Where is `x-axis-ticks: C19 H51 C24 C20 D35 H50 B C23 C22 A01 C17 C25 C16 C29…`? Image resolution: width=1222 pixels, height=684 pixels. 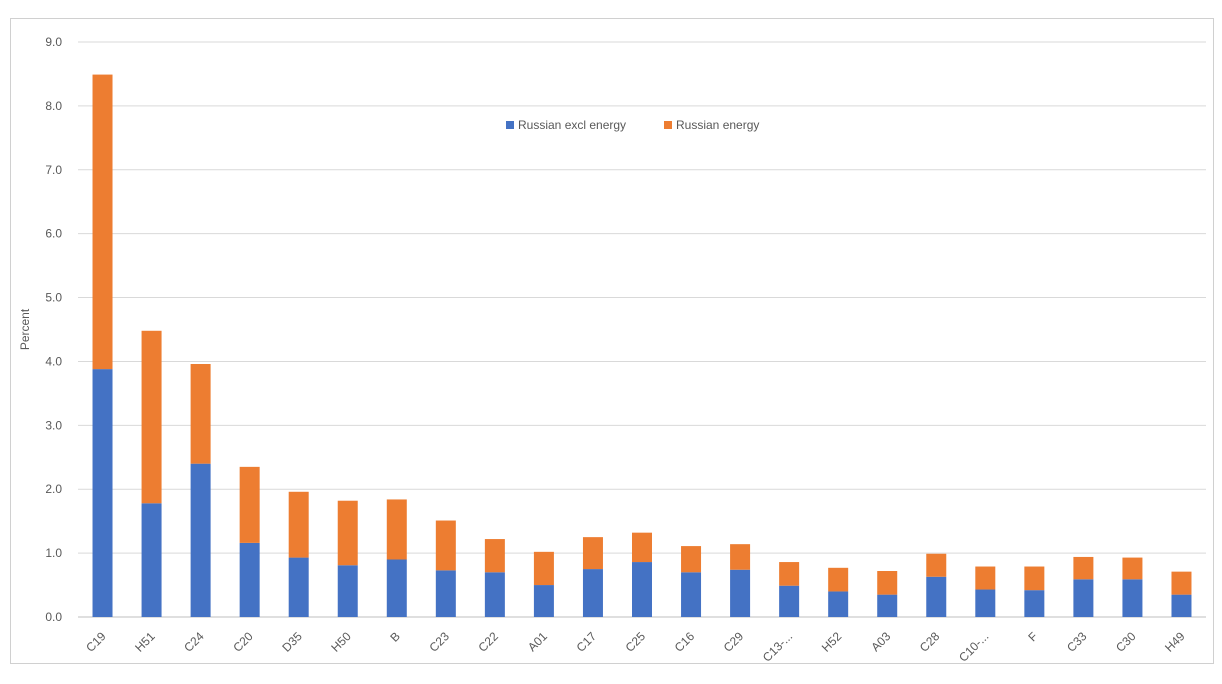 x-axis-ticks: C19 H51 C24 C20 D35 H50 B C23 C22 A01 C17 C25 C16 C29… is located at coordinates (635, 647).